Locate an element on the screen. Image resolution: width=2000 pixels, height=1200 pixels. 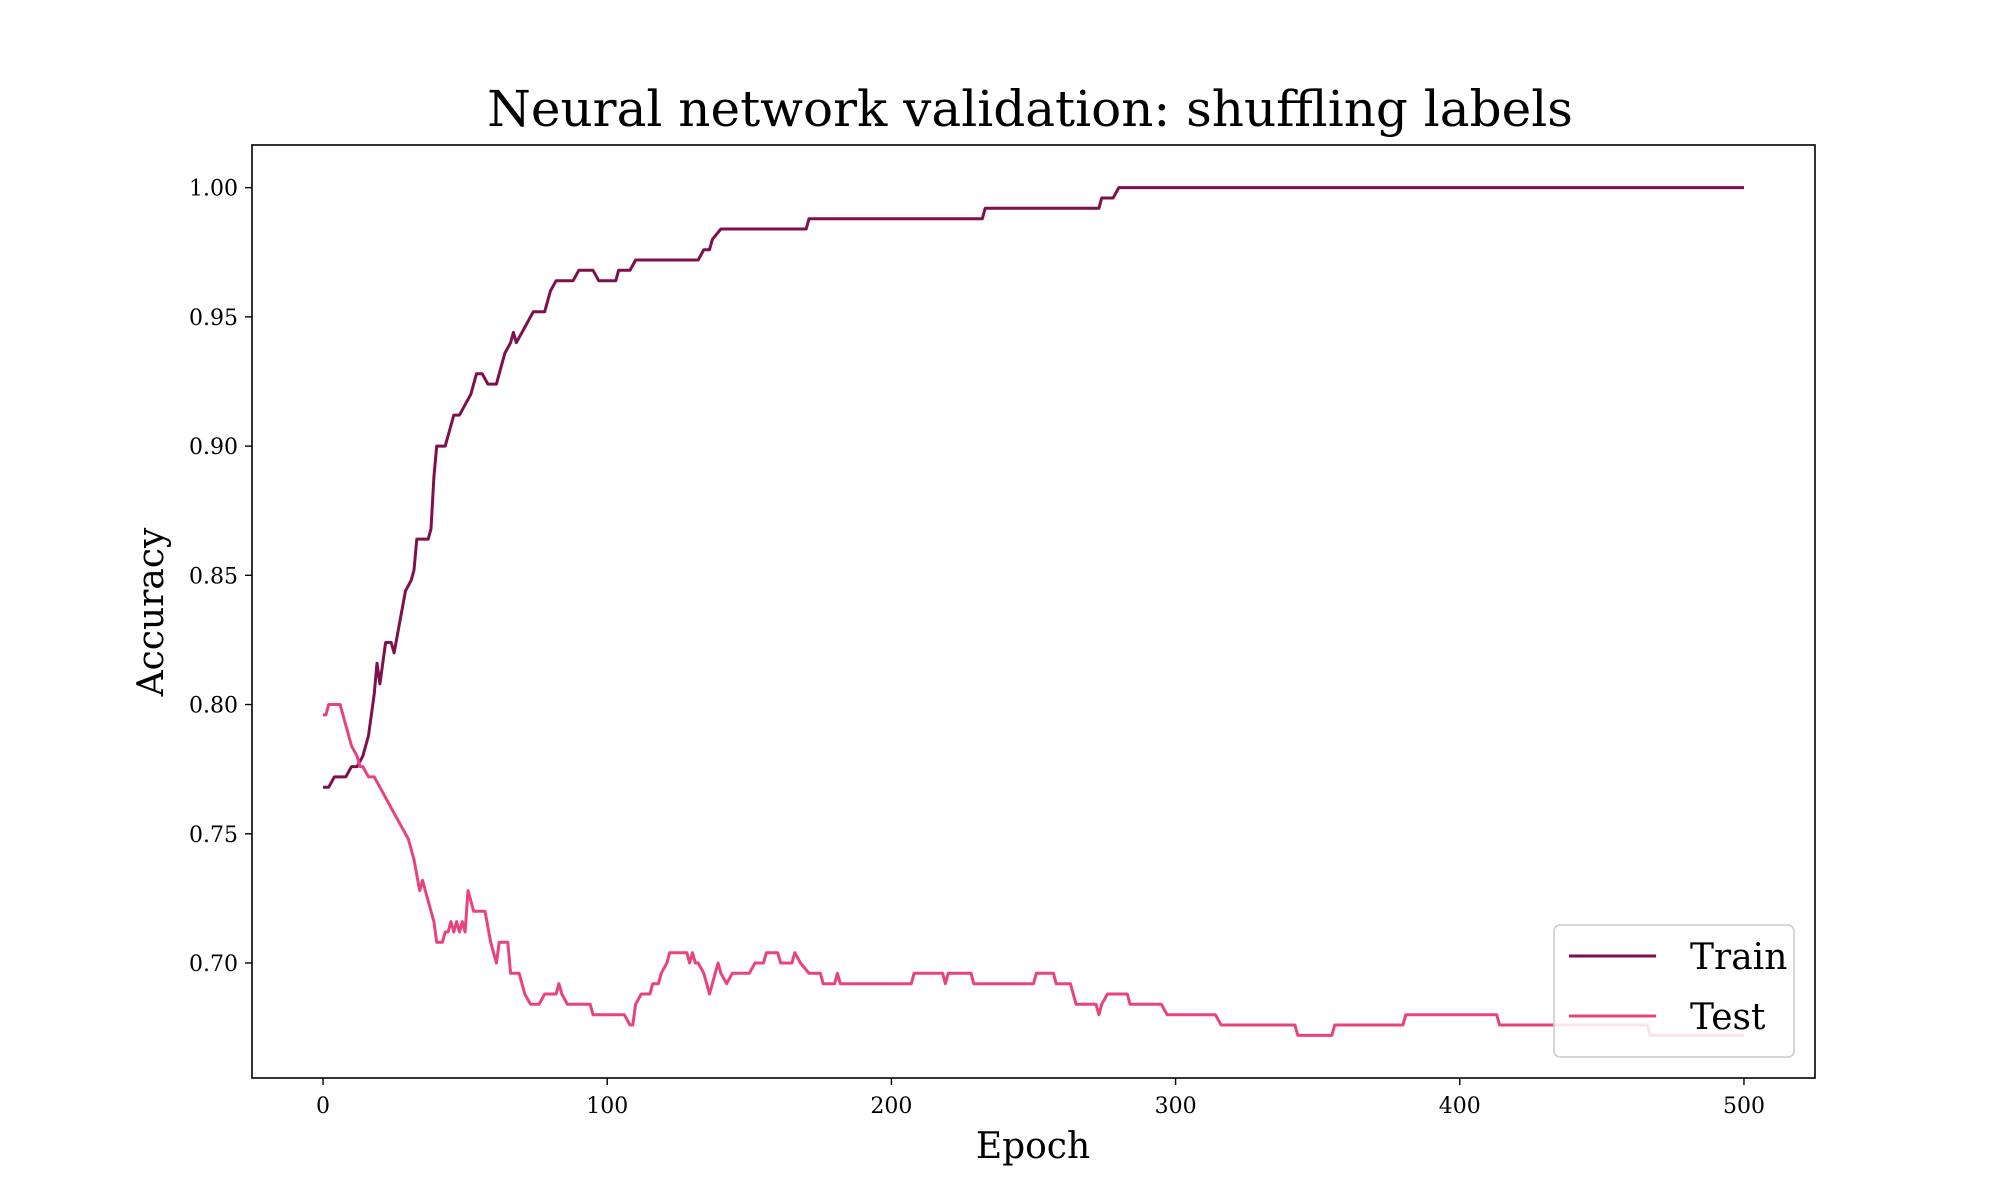
legend: Train Test is located at coordinates (1674, 991).